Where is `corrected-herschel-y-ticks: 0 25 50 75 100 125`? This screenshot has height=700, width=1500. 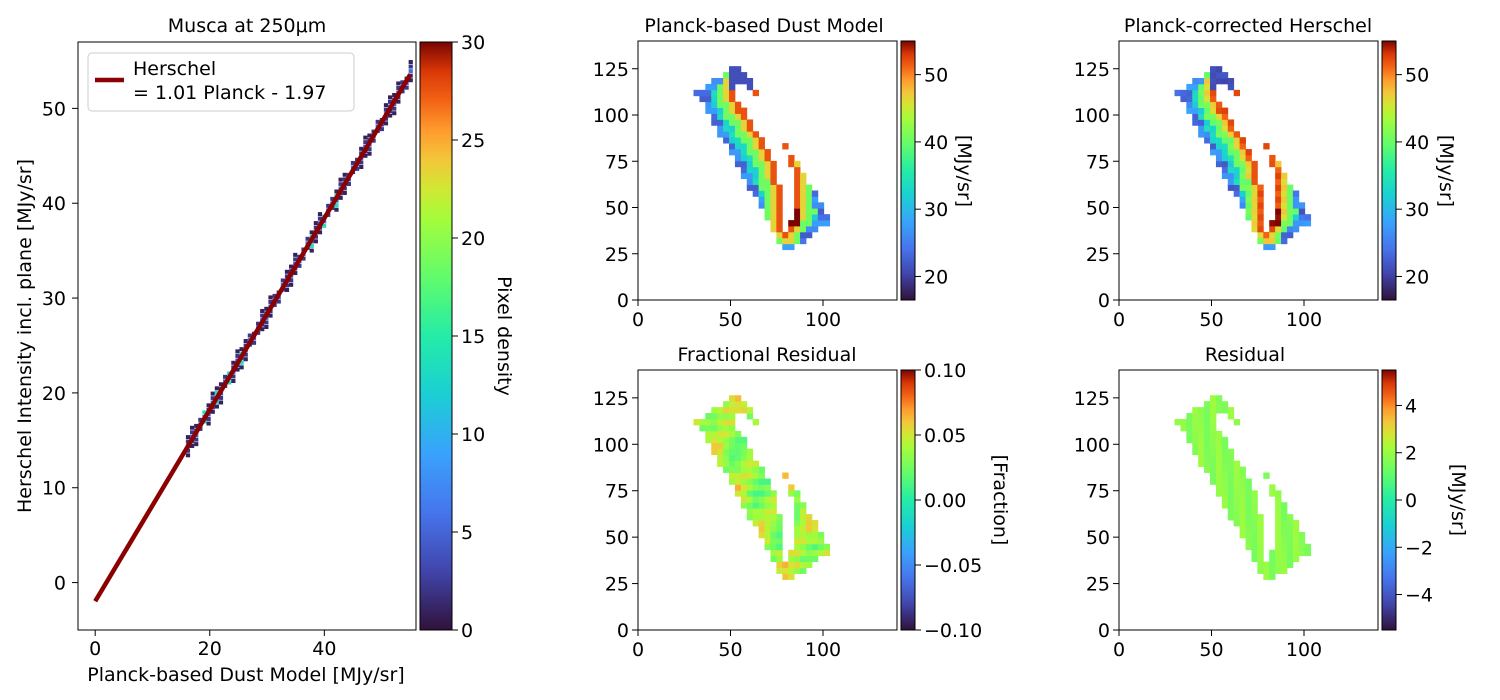 corrected-herschel-y-ticks: 0 25 50 75 100 125 is located at coordinates (1096, 185).